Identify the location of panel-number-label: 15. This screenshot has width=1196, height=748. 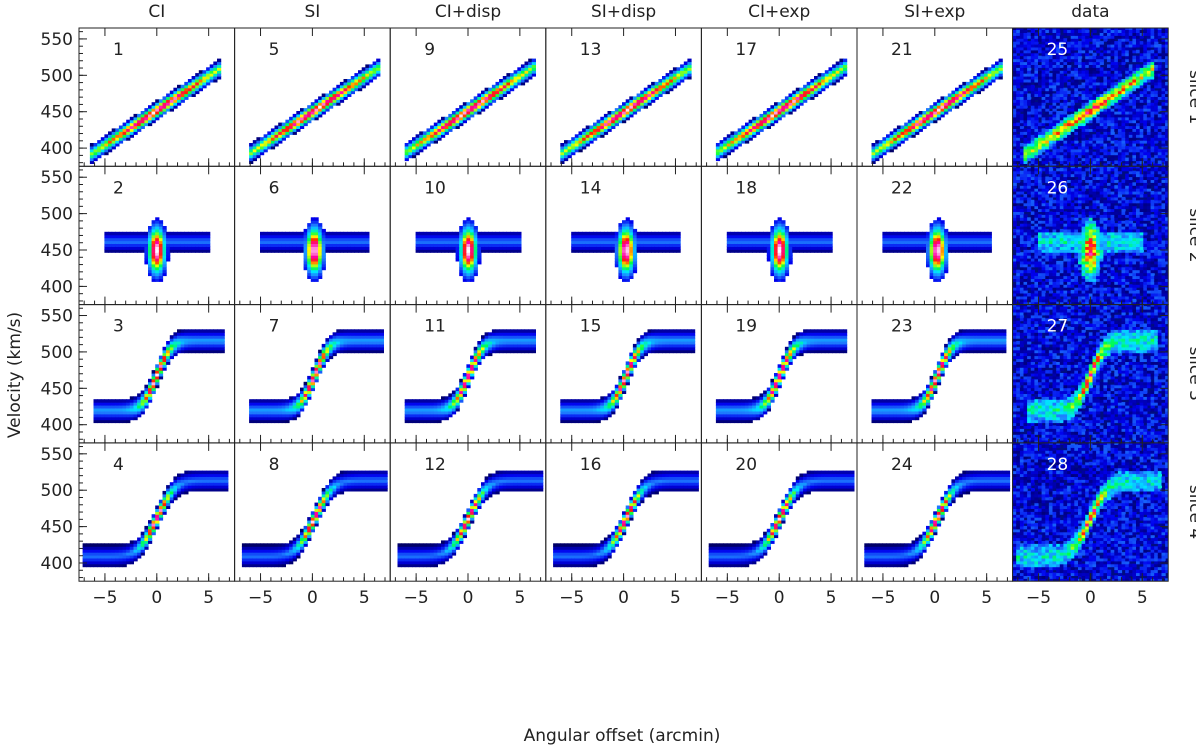
(591, 327).